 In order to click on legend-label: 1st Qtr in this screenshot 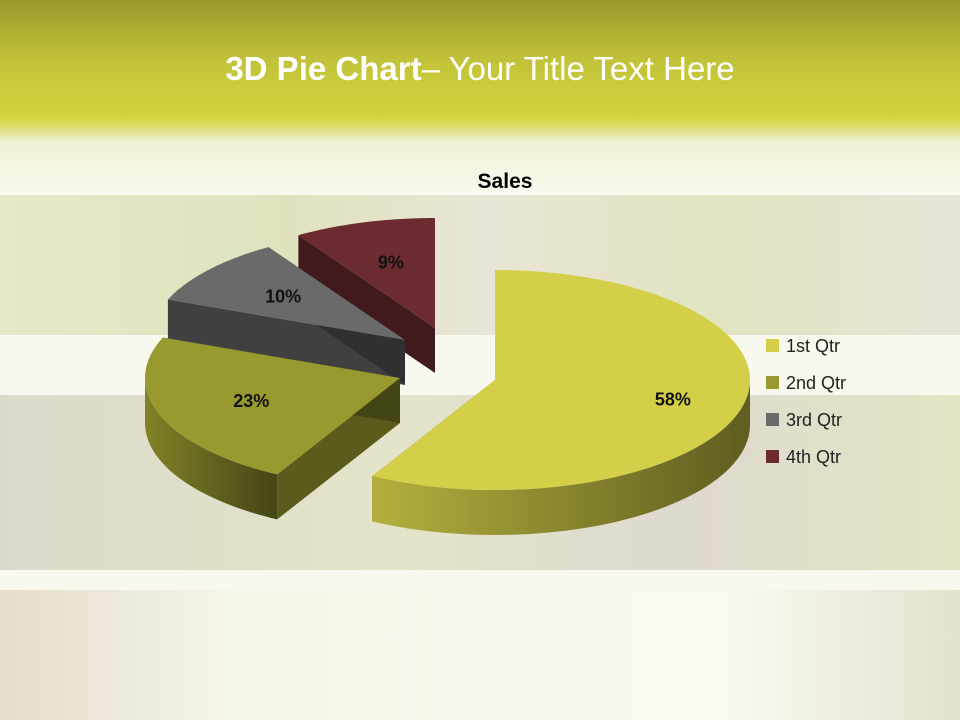, I will do `click(813, 346)`.